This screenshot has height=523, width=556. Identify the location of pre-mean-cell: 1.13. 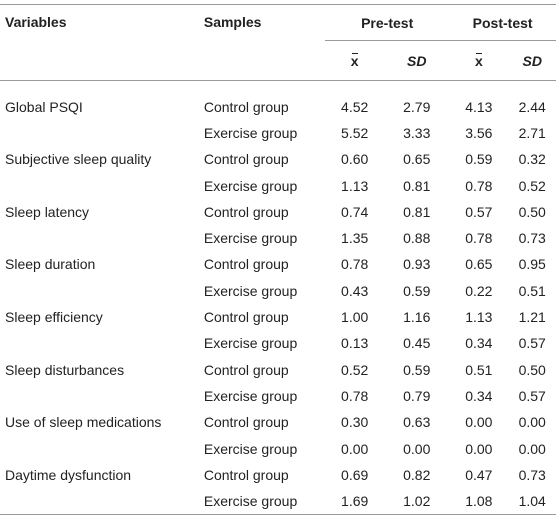
(355, 185).